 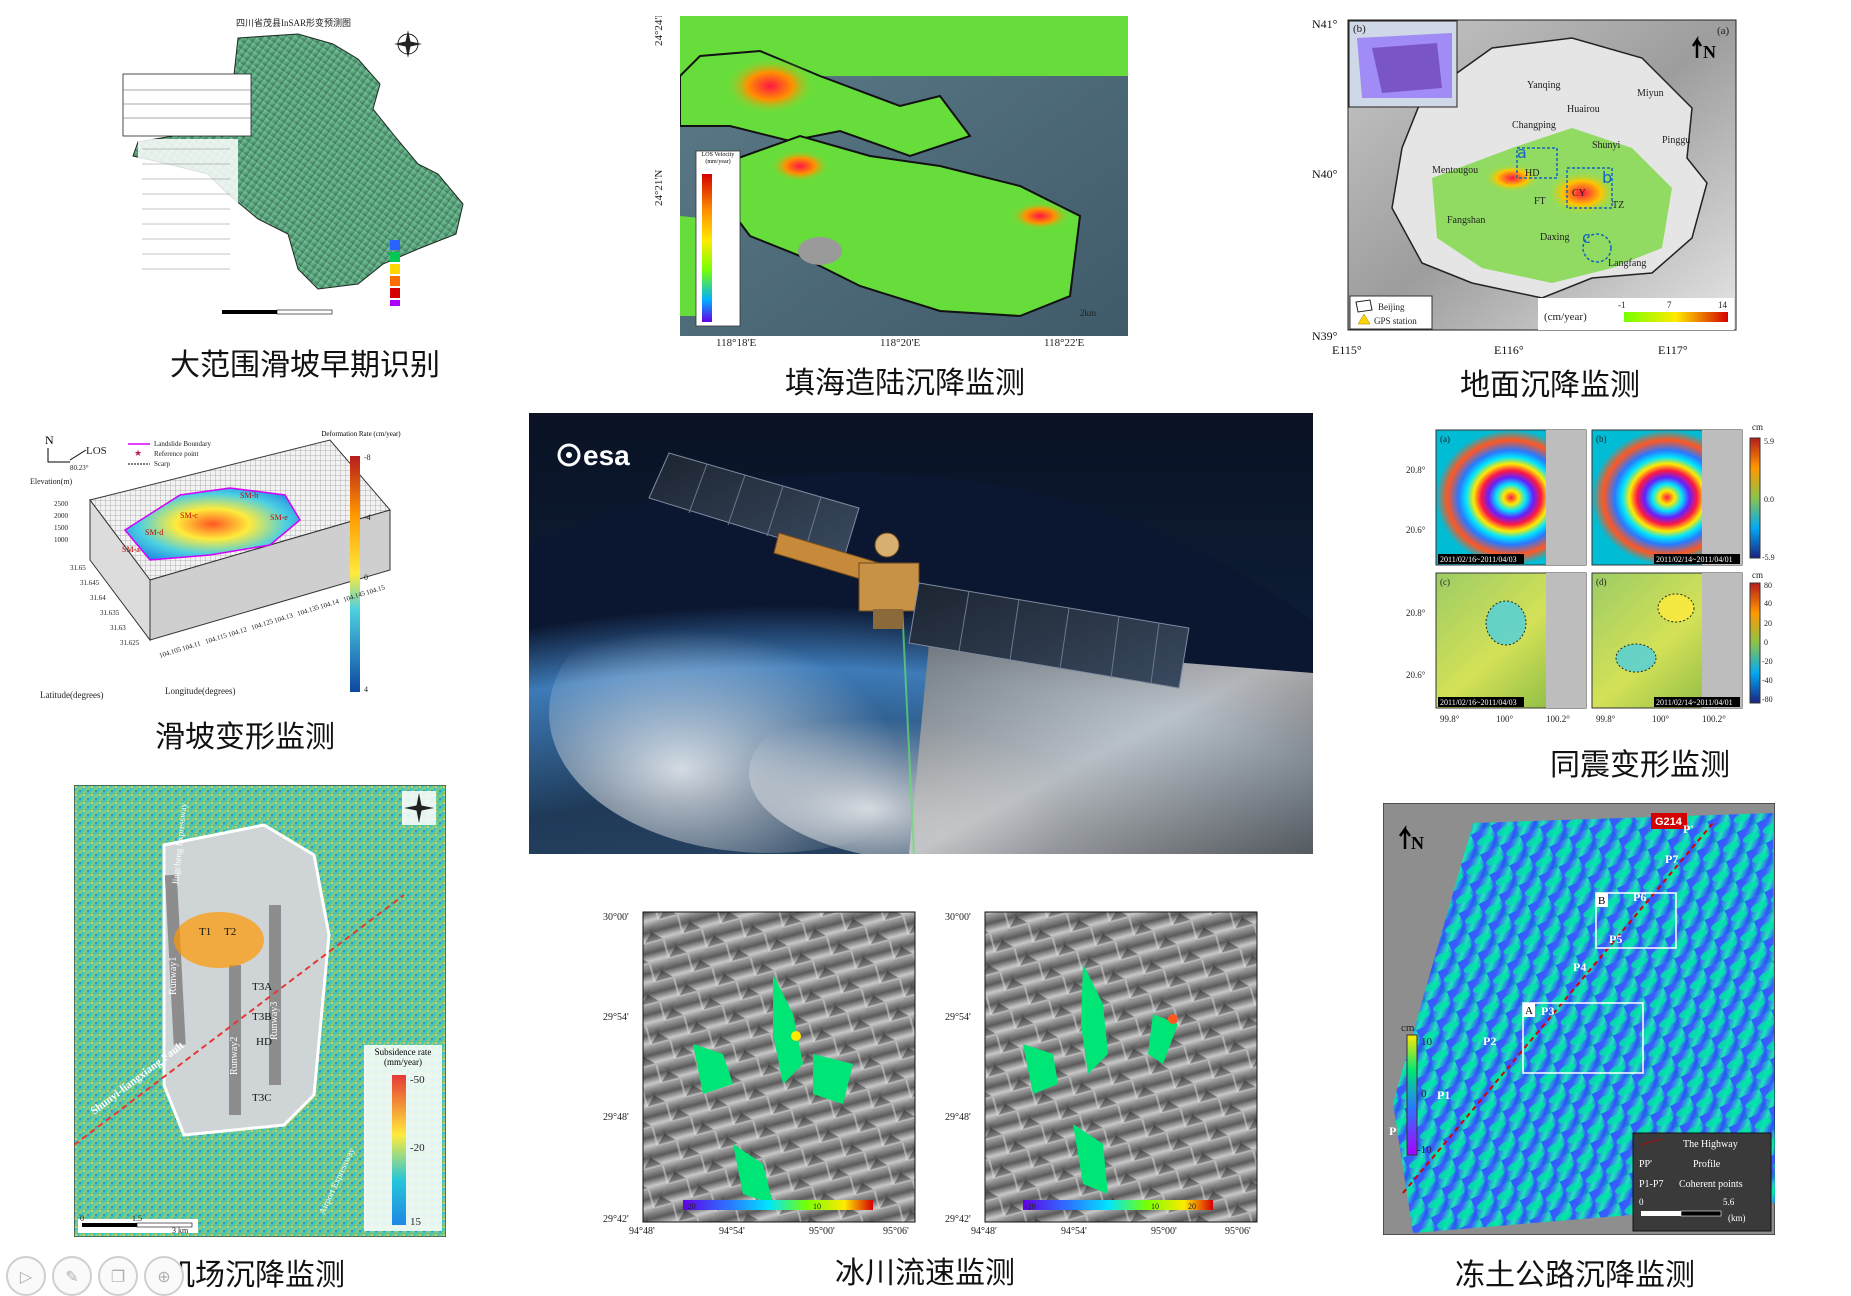 What do you see at coordinates (896, 1230) in the screenshot?
I see `lon-tick-l3: 95°06'` at bounding box center [896, 1230].